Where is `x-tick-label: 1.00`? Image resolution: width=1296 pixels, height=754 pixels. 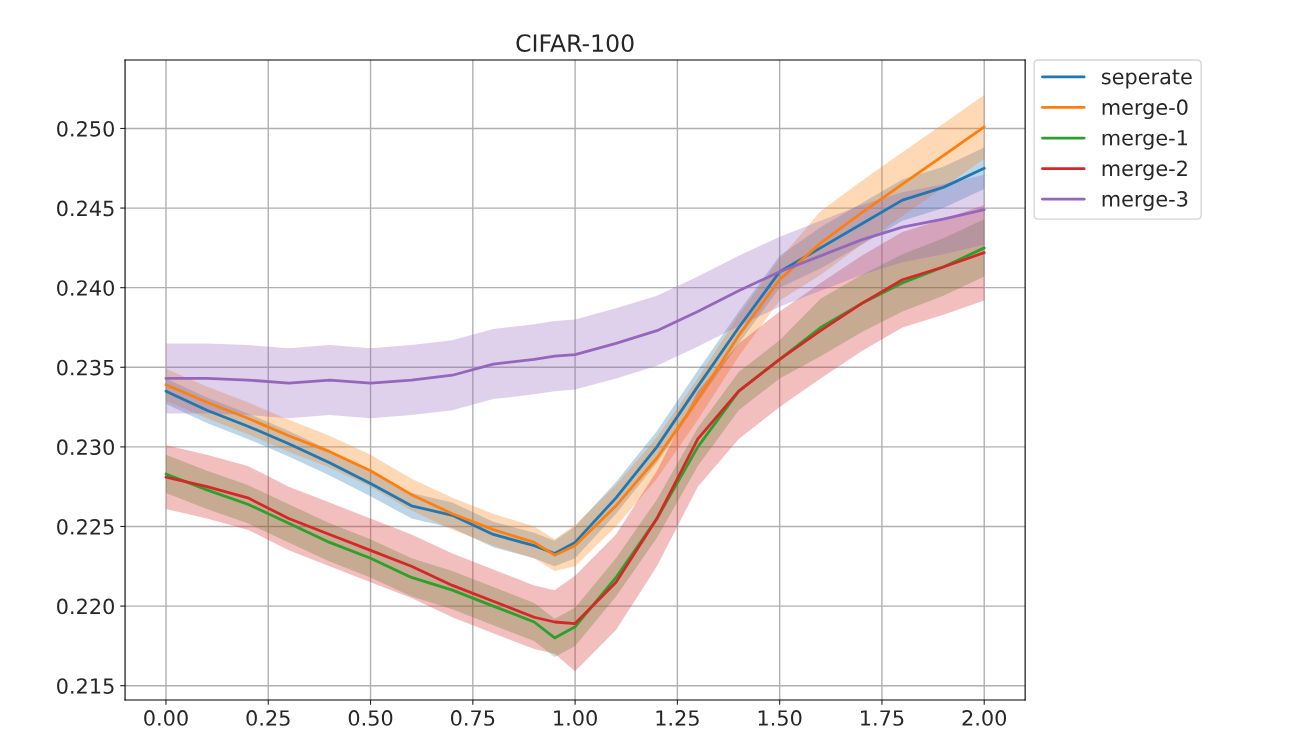 x-tick-label: 1.00 is located at coordinates (575, 718).